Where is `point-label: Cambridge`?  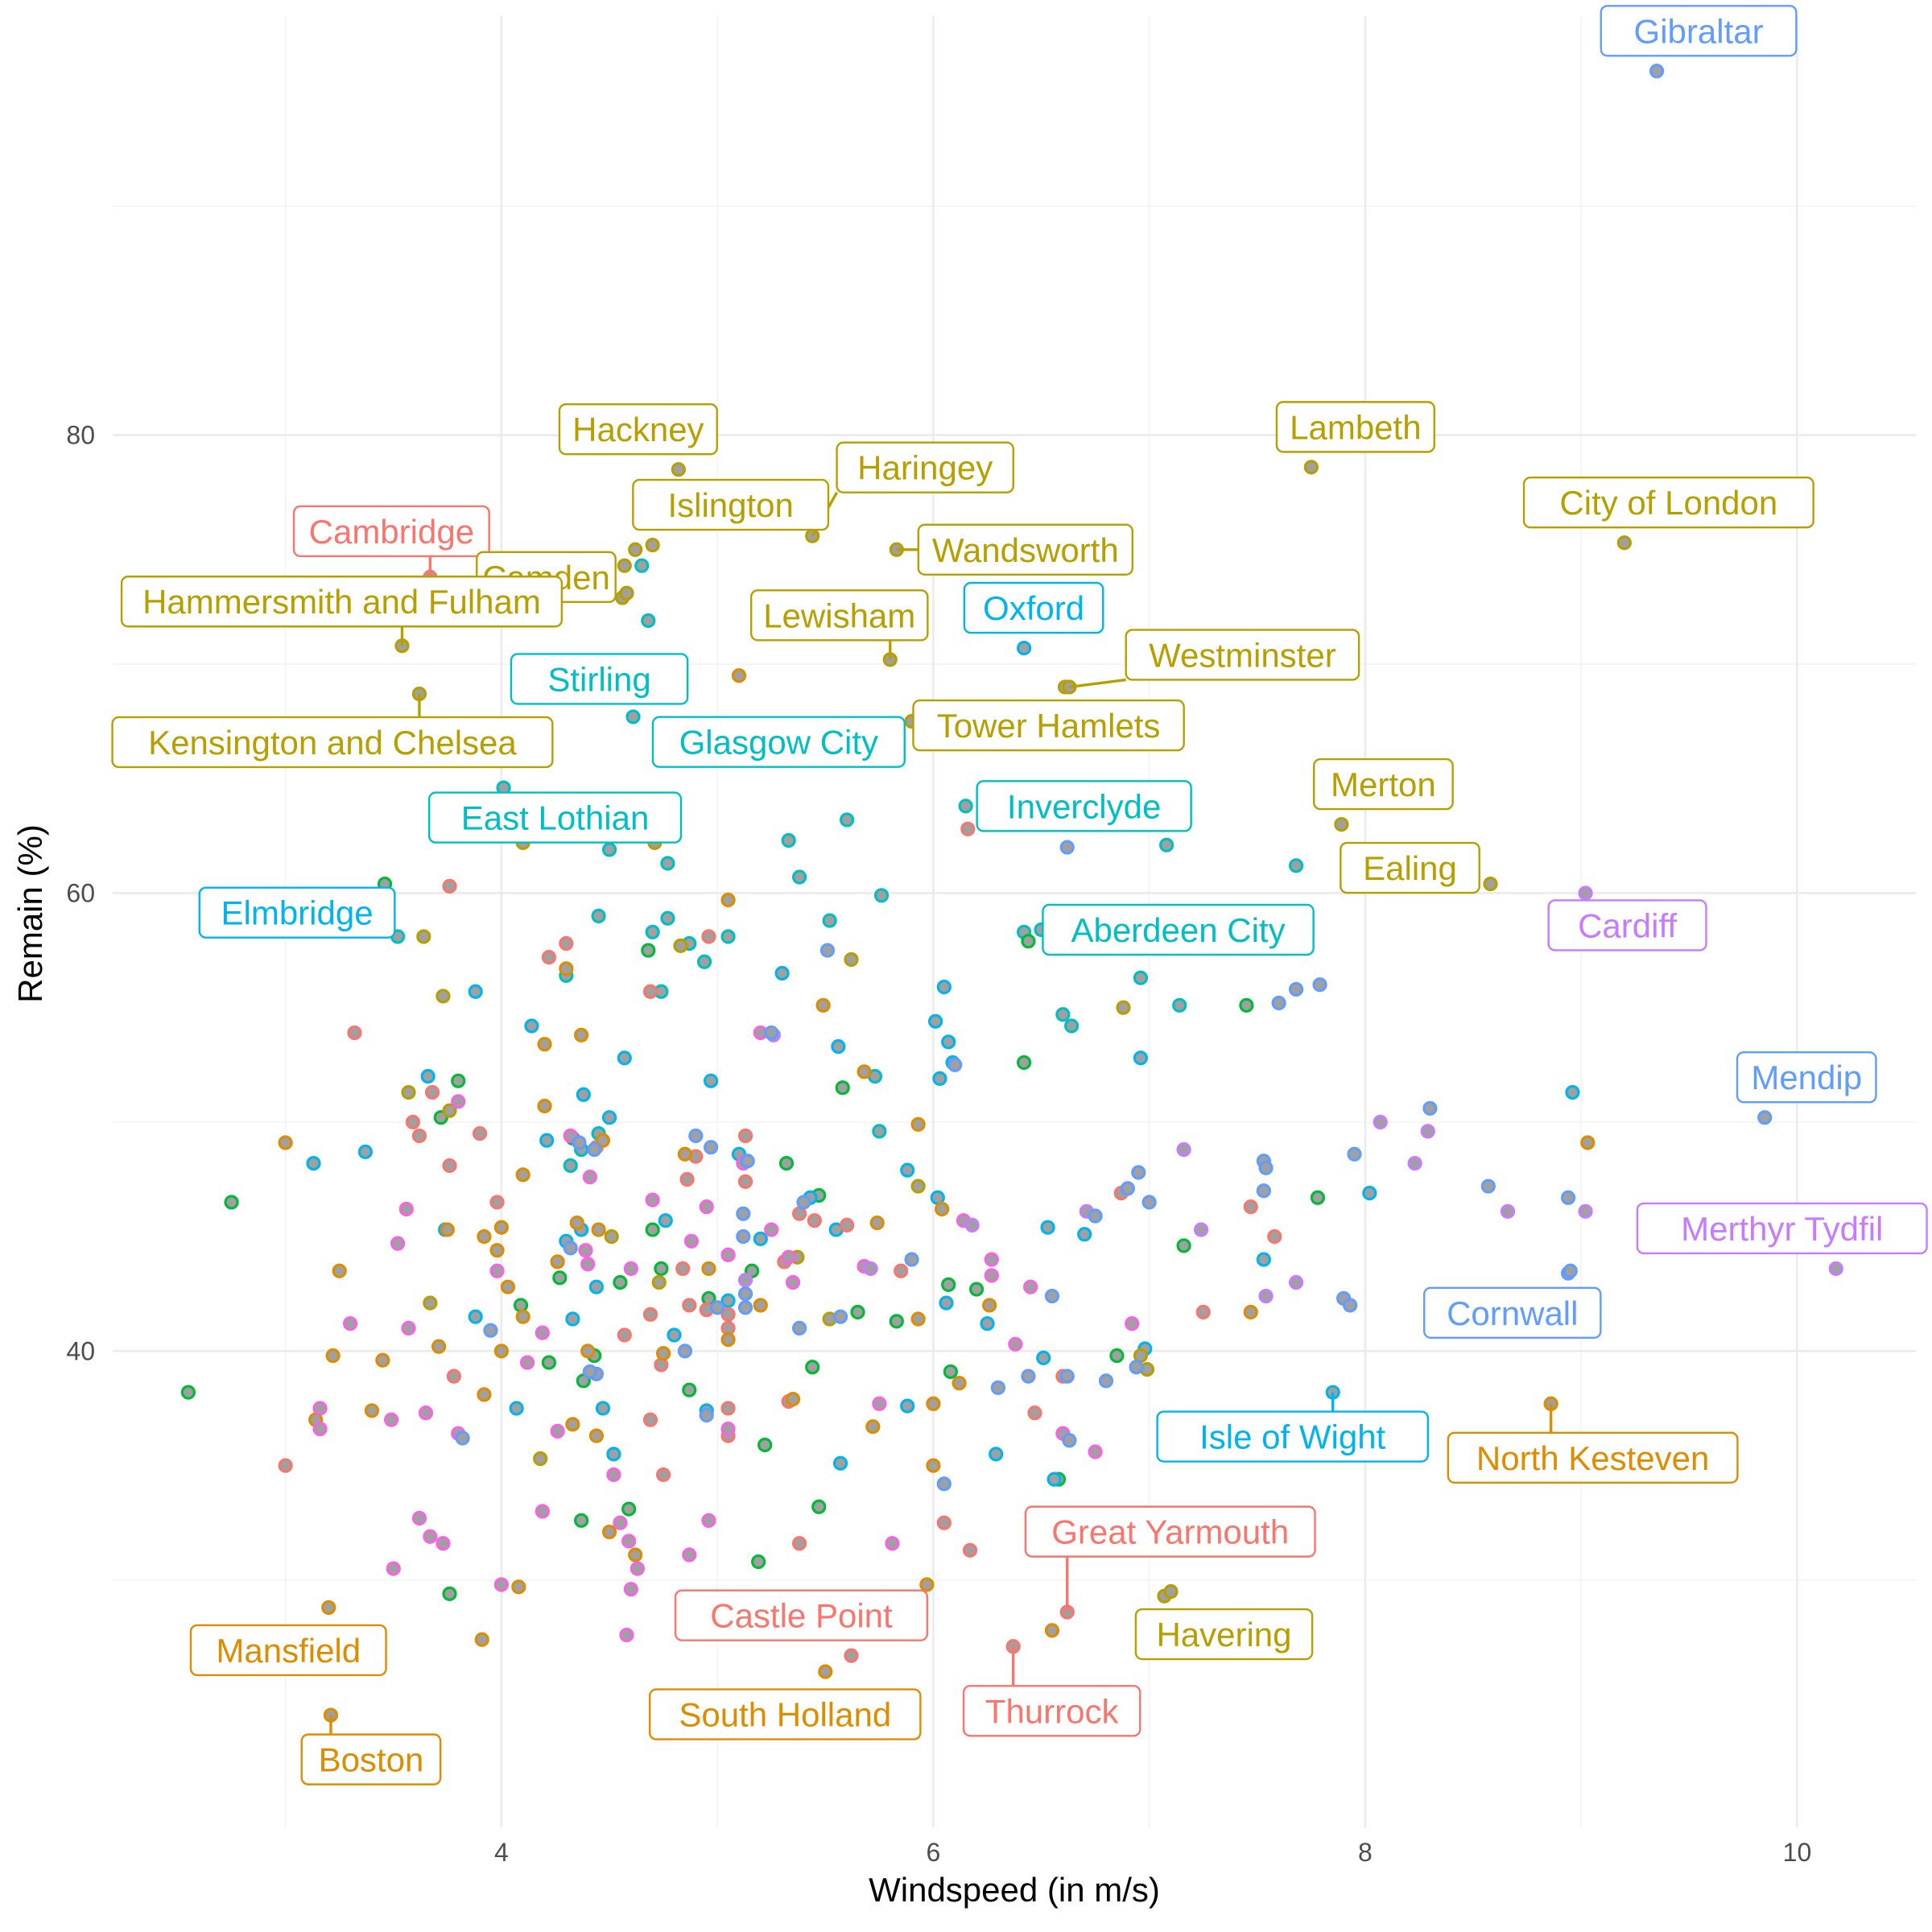 point-label: Cambridge is located at coordinates (391, 531).